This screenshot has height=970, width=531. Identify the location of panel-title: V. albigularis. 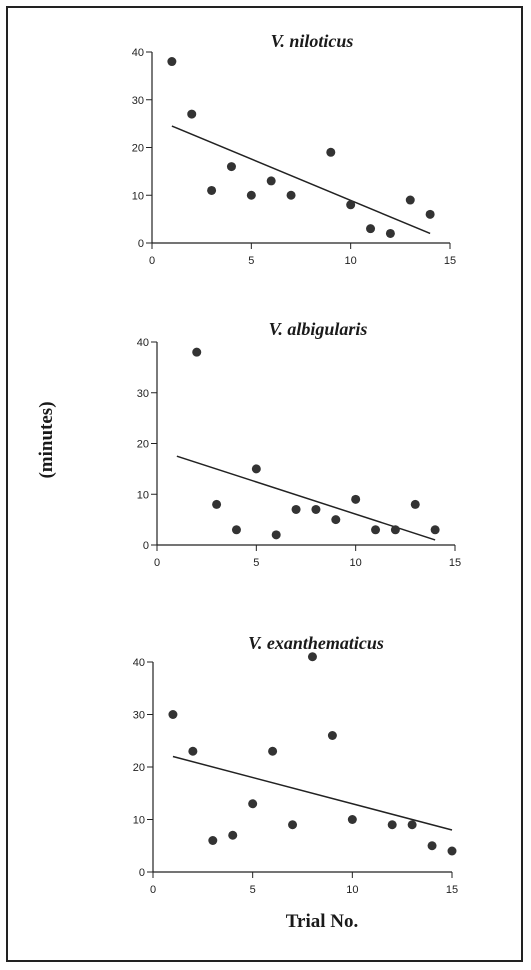
(318, 329).